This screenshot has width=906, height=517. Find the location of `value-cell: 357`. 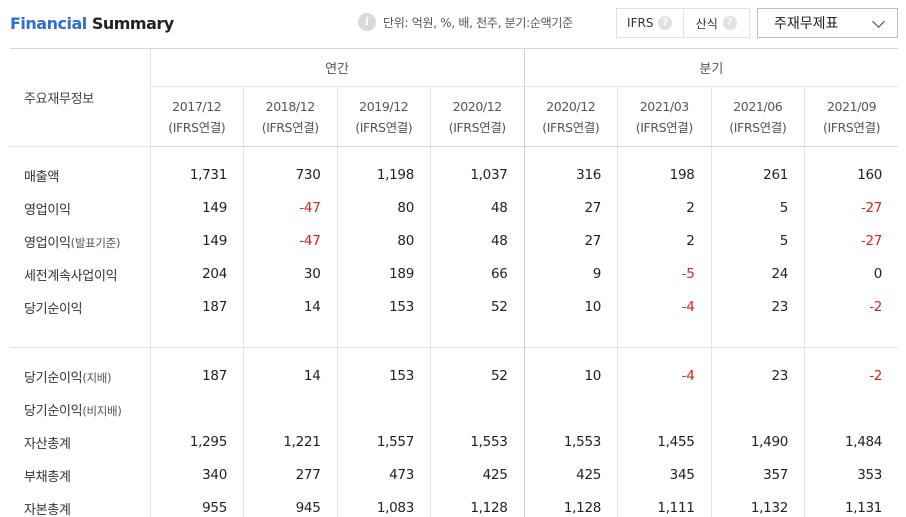

value-cell: 357 is located at coordinates (757, 475).